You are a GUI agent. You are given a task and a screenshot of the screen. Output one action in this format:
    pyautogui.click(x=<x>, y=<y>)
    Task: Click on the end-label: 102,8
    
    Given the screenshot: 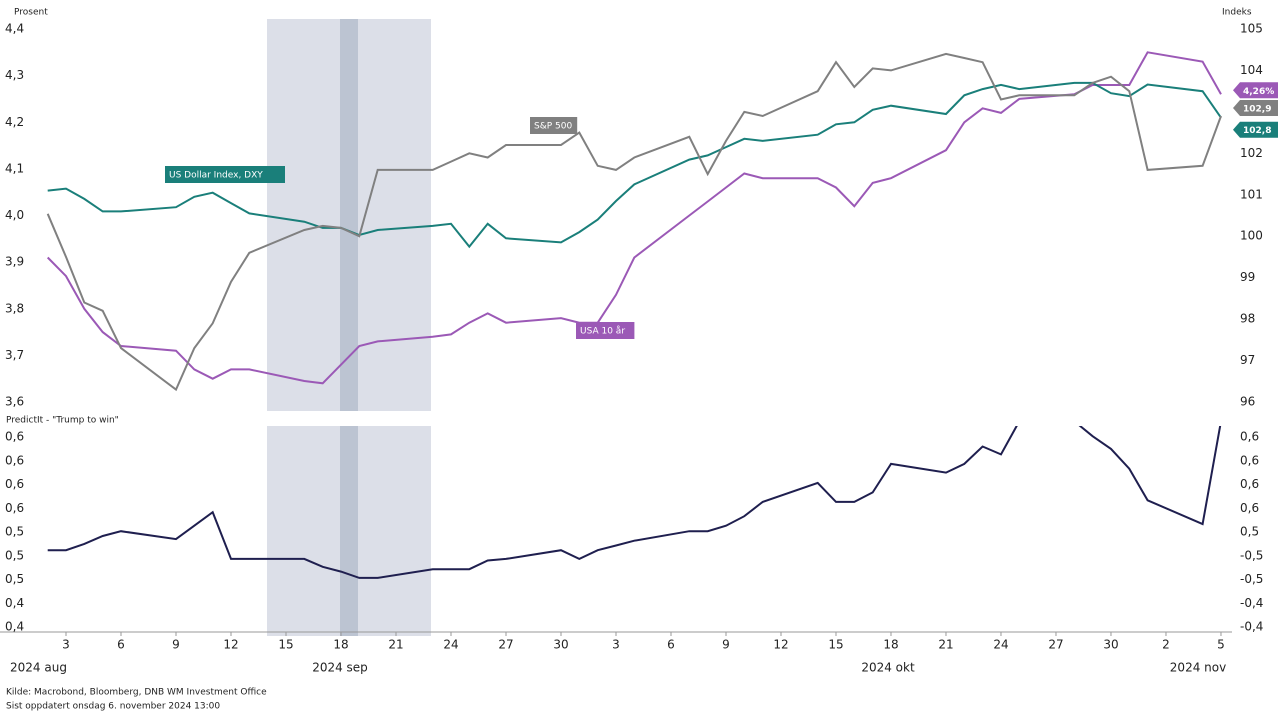 What is the action you would take?
    pyautogui.click(x=1257, y=131)
    